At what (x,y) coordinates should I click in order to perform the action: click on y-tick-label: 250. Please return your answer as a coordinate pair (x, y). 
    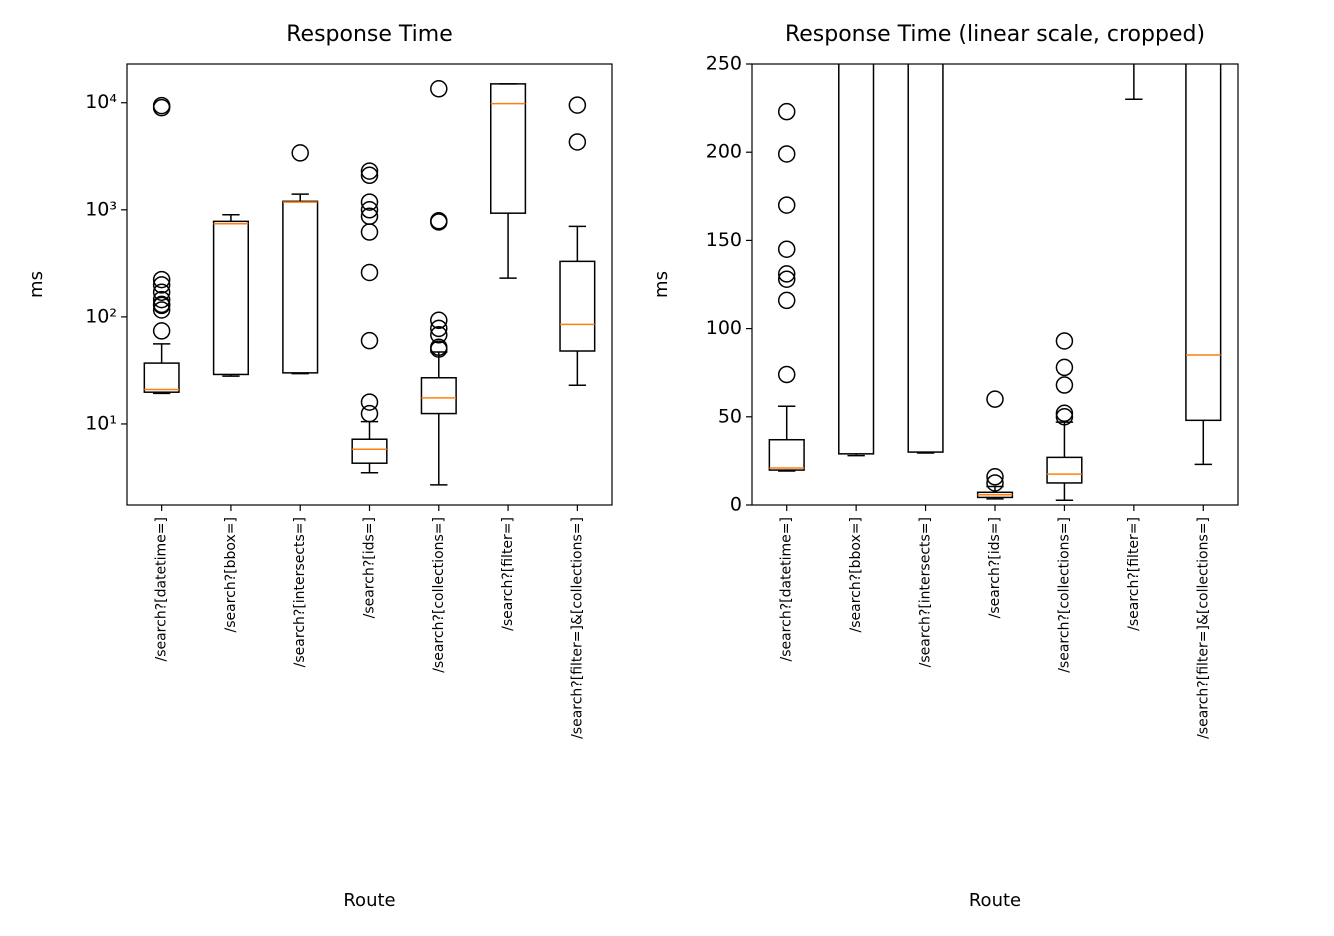
    Looking at the image, I should click on (724, 64).